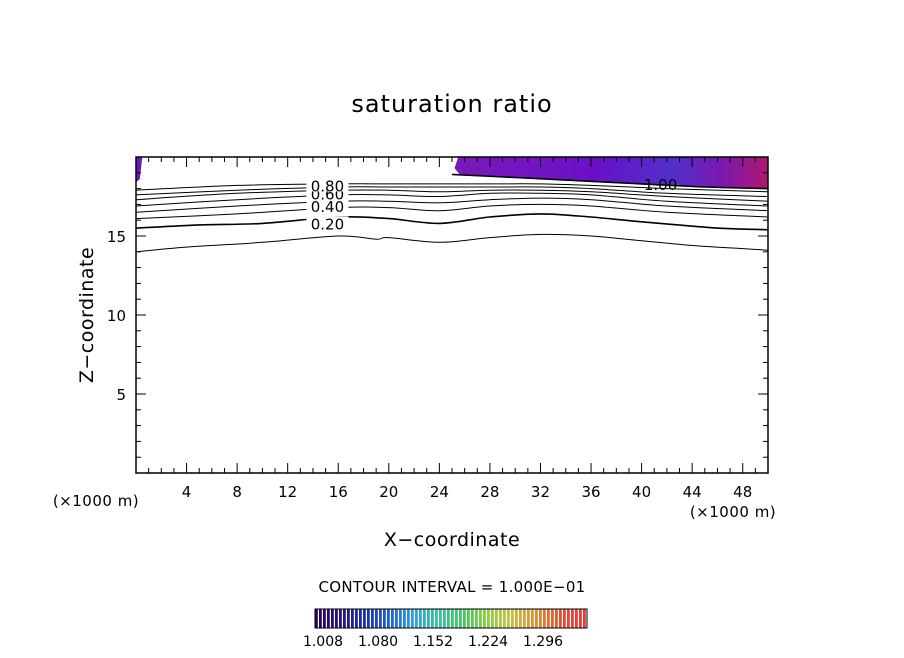 Image resolution: width=904 pixels, height=658 pixels. I want to click on y-tick-label: 10, so click(116, 316).